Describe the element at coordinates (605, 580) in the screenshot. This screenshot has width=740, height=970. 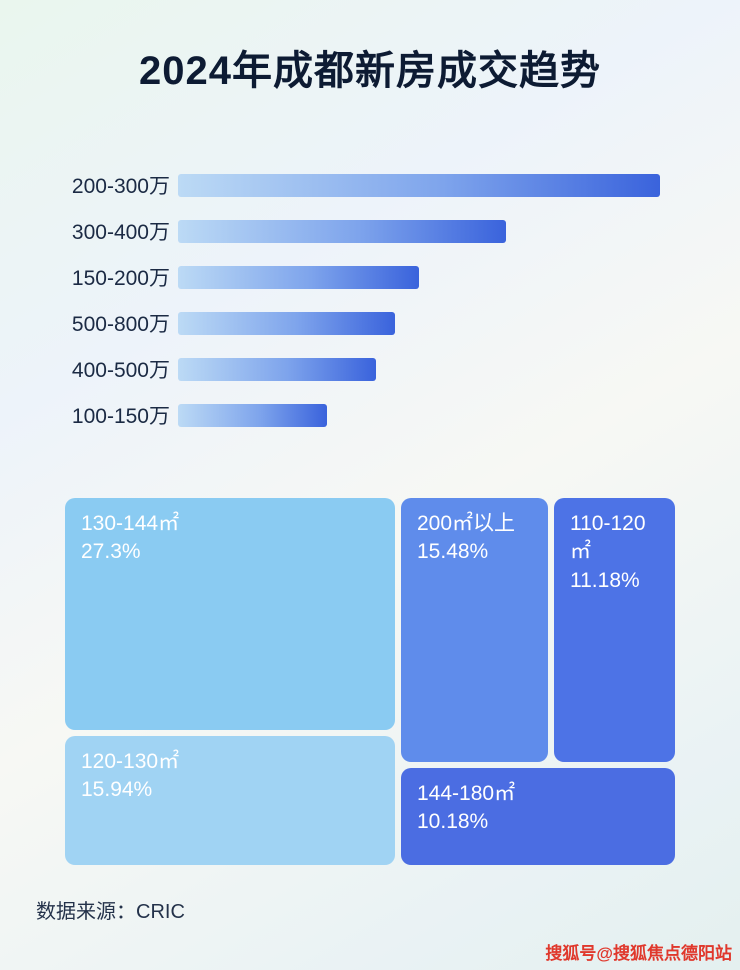
I see `treemap-block-value: 11.18%` at that location.